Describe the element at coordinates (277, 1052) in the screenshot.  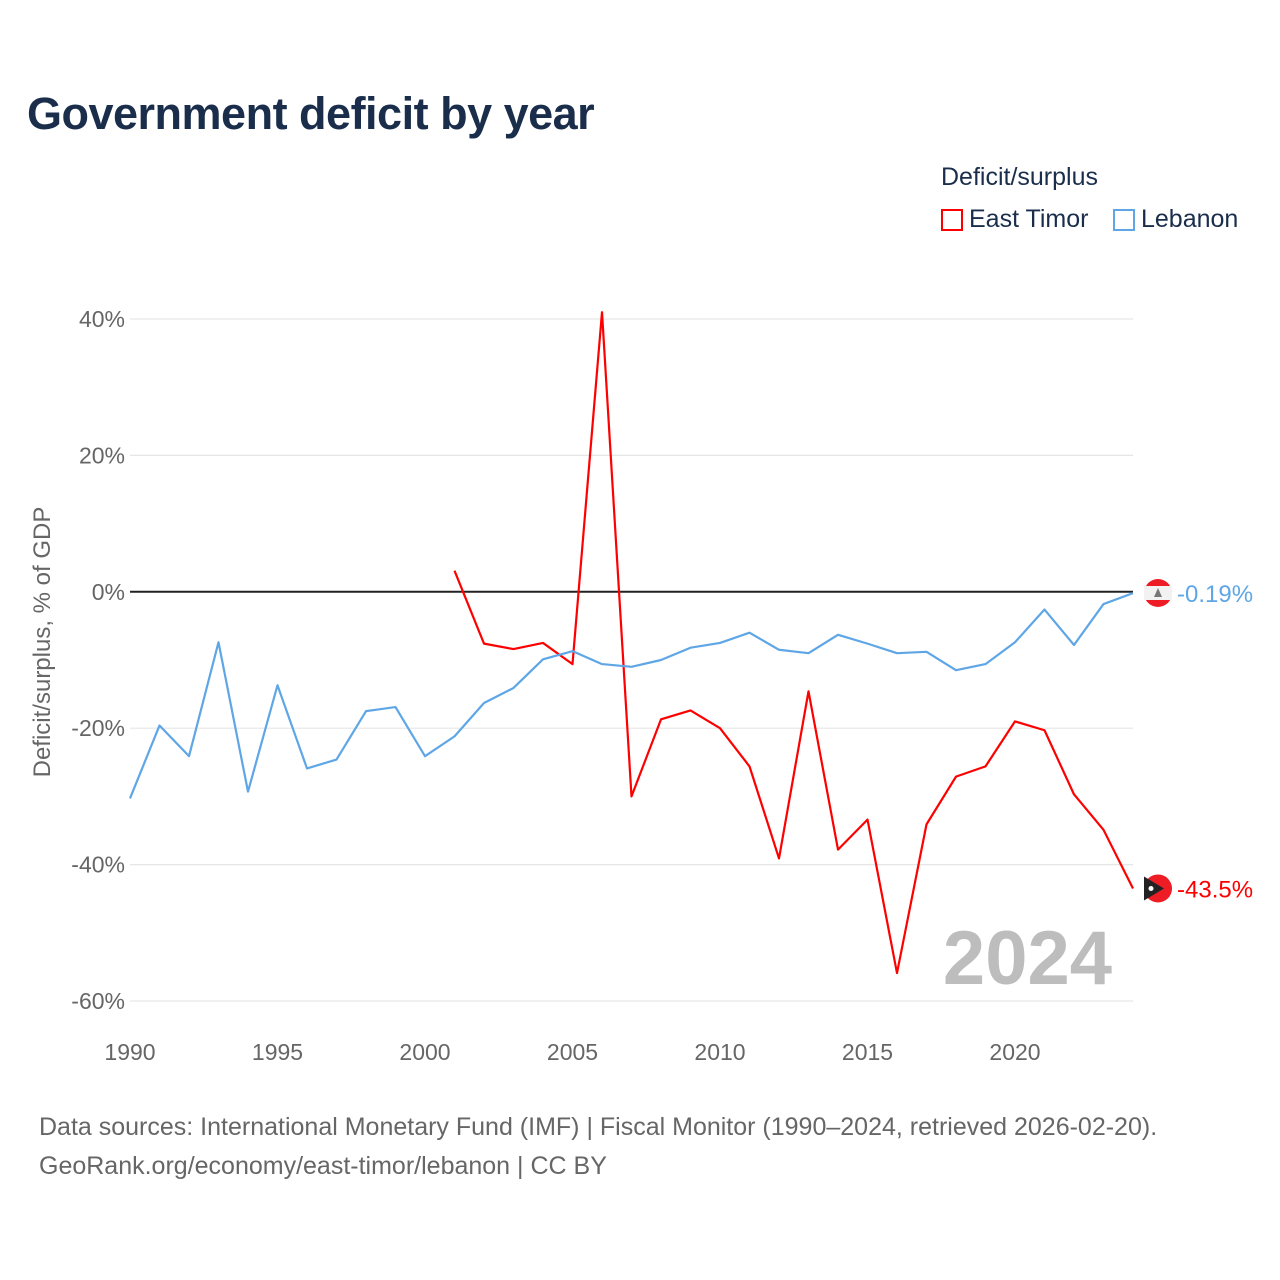
I see `x-tick-label: 1995` at that location.